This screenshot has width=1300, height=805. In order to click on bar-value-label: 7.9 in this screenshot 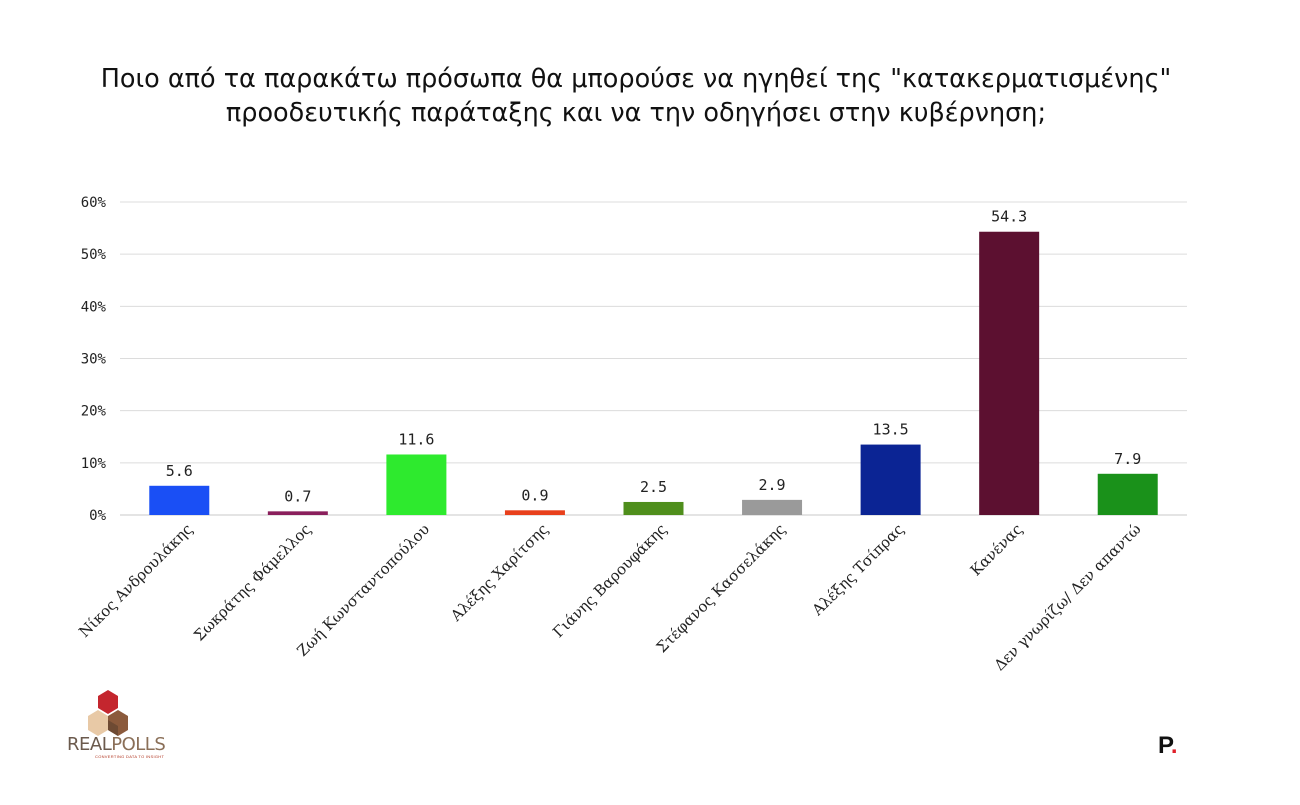, I will do `click(1127, 459)`.